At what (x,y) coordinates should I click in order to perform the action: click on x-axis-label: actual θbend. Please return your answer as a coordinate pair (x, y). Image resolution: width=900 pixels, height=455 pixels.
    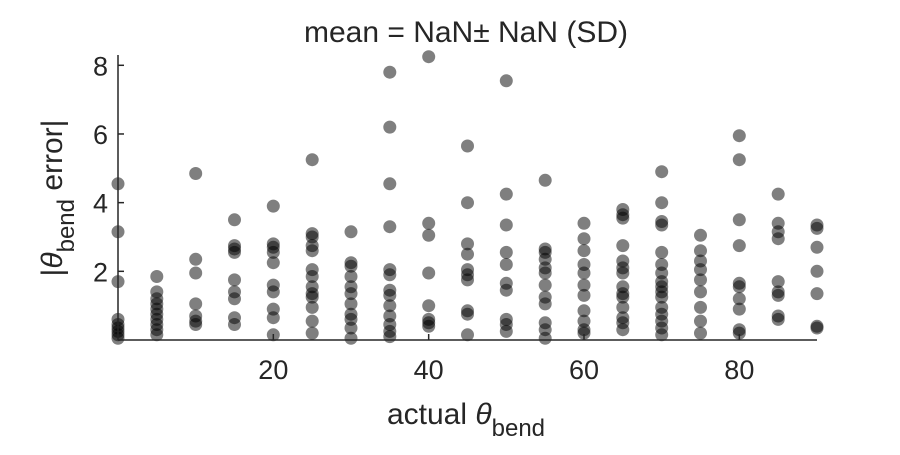
    Looking at the image, I should click on (466, 420).